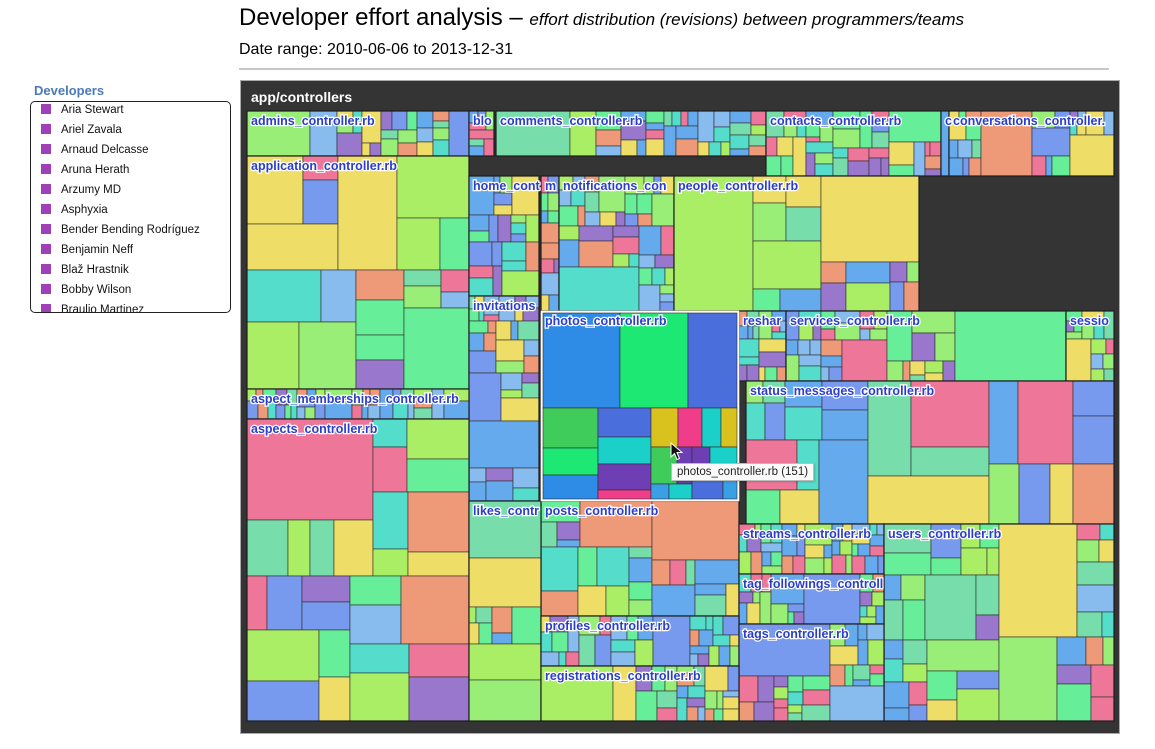 The width and height of the screenshot is (1155, 749). I want to click on developer-item: Bender Bending Rodríguez, so click(130, 232).